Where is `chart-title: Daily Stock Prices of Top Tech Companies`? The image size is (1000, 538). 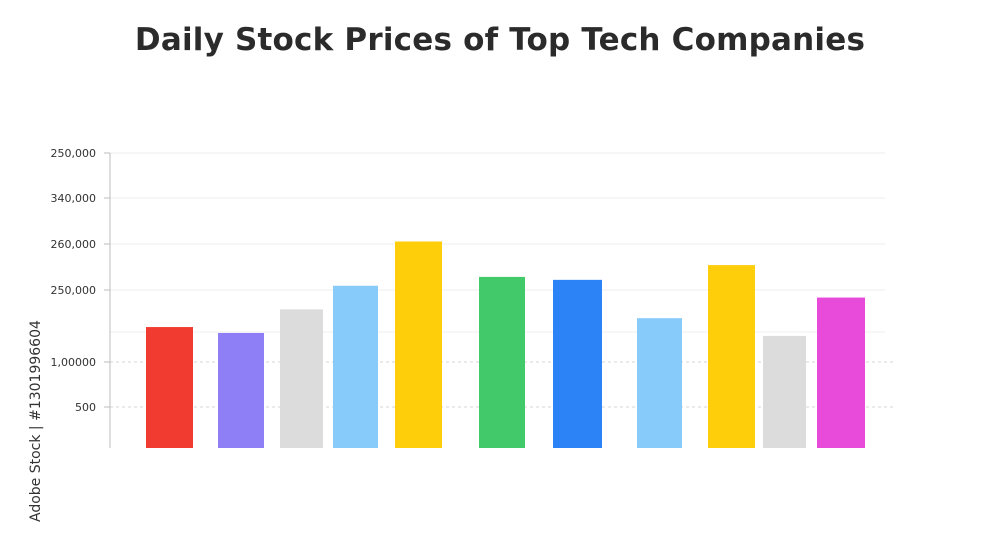
chart-title: Daily Stock Prices of Top Tech Companies is located at coordinates (500, 40).